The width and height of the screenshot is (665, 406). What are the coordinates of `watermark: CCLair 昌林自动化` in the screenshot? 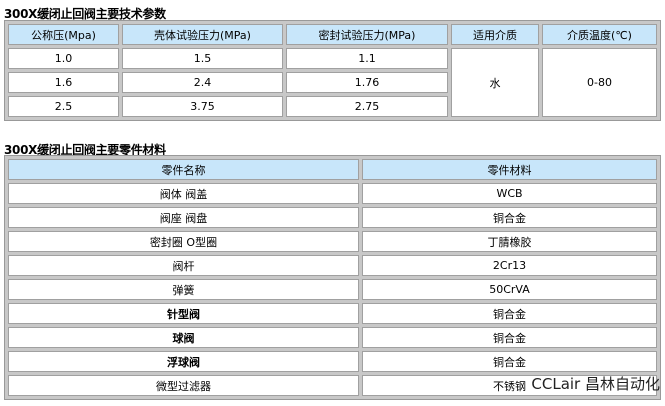 It's located at (595, 384).